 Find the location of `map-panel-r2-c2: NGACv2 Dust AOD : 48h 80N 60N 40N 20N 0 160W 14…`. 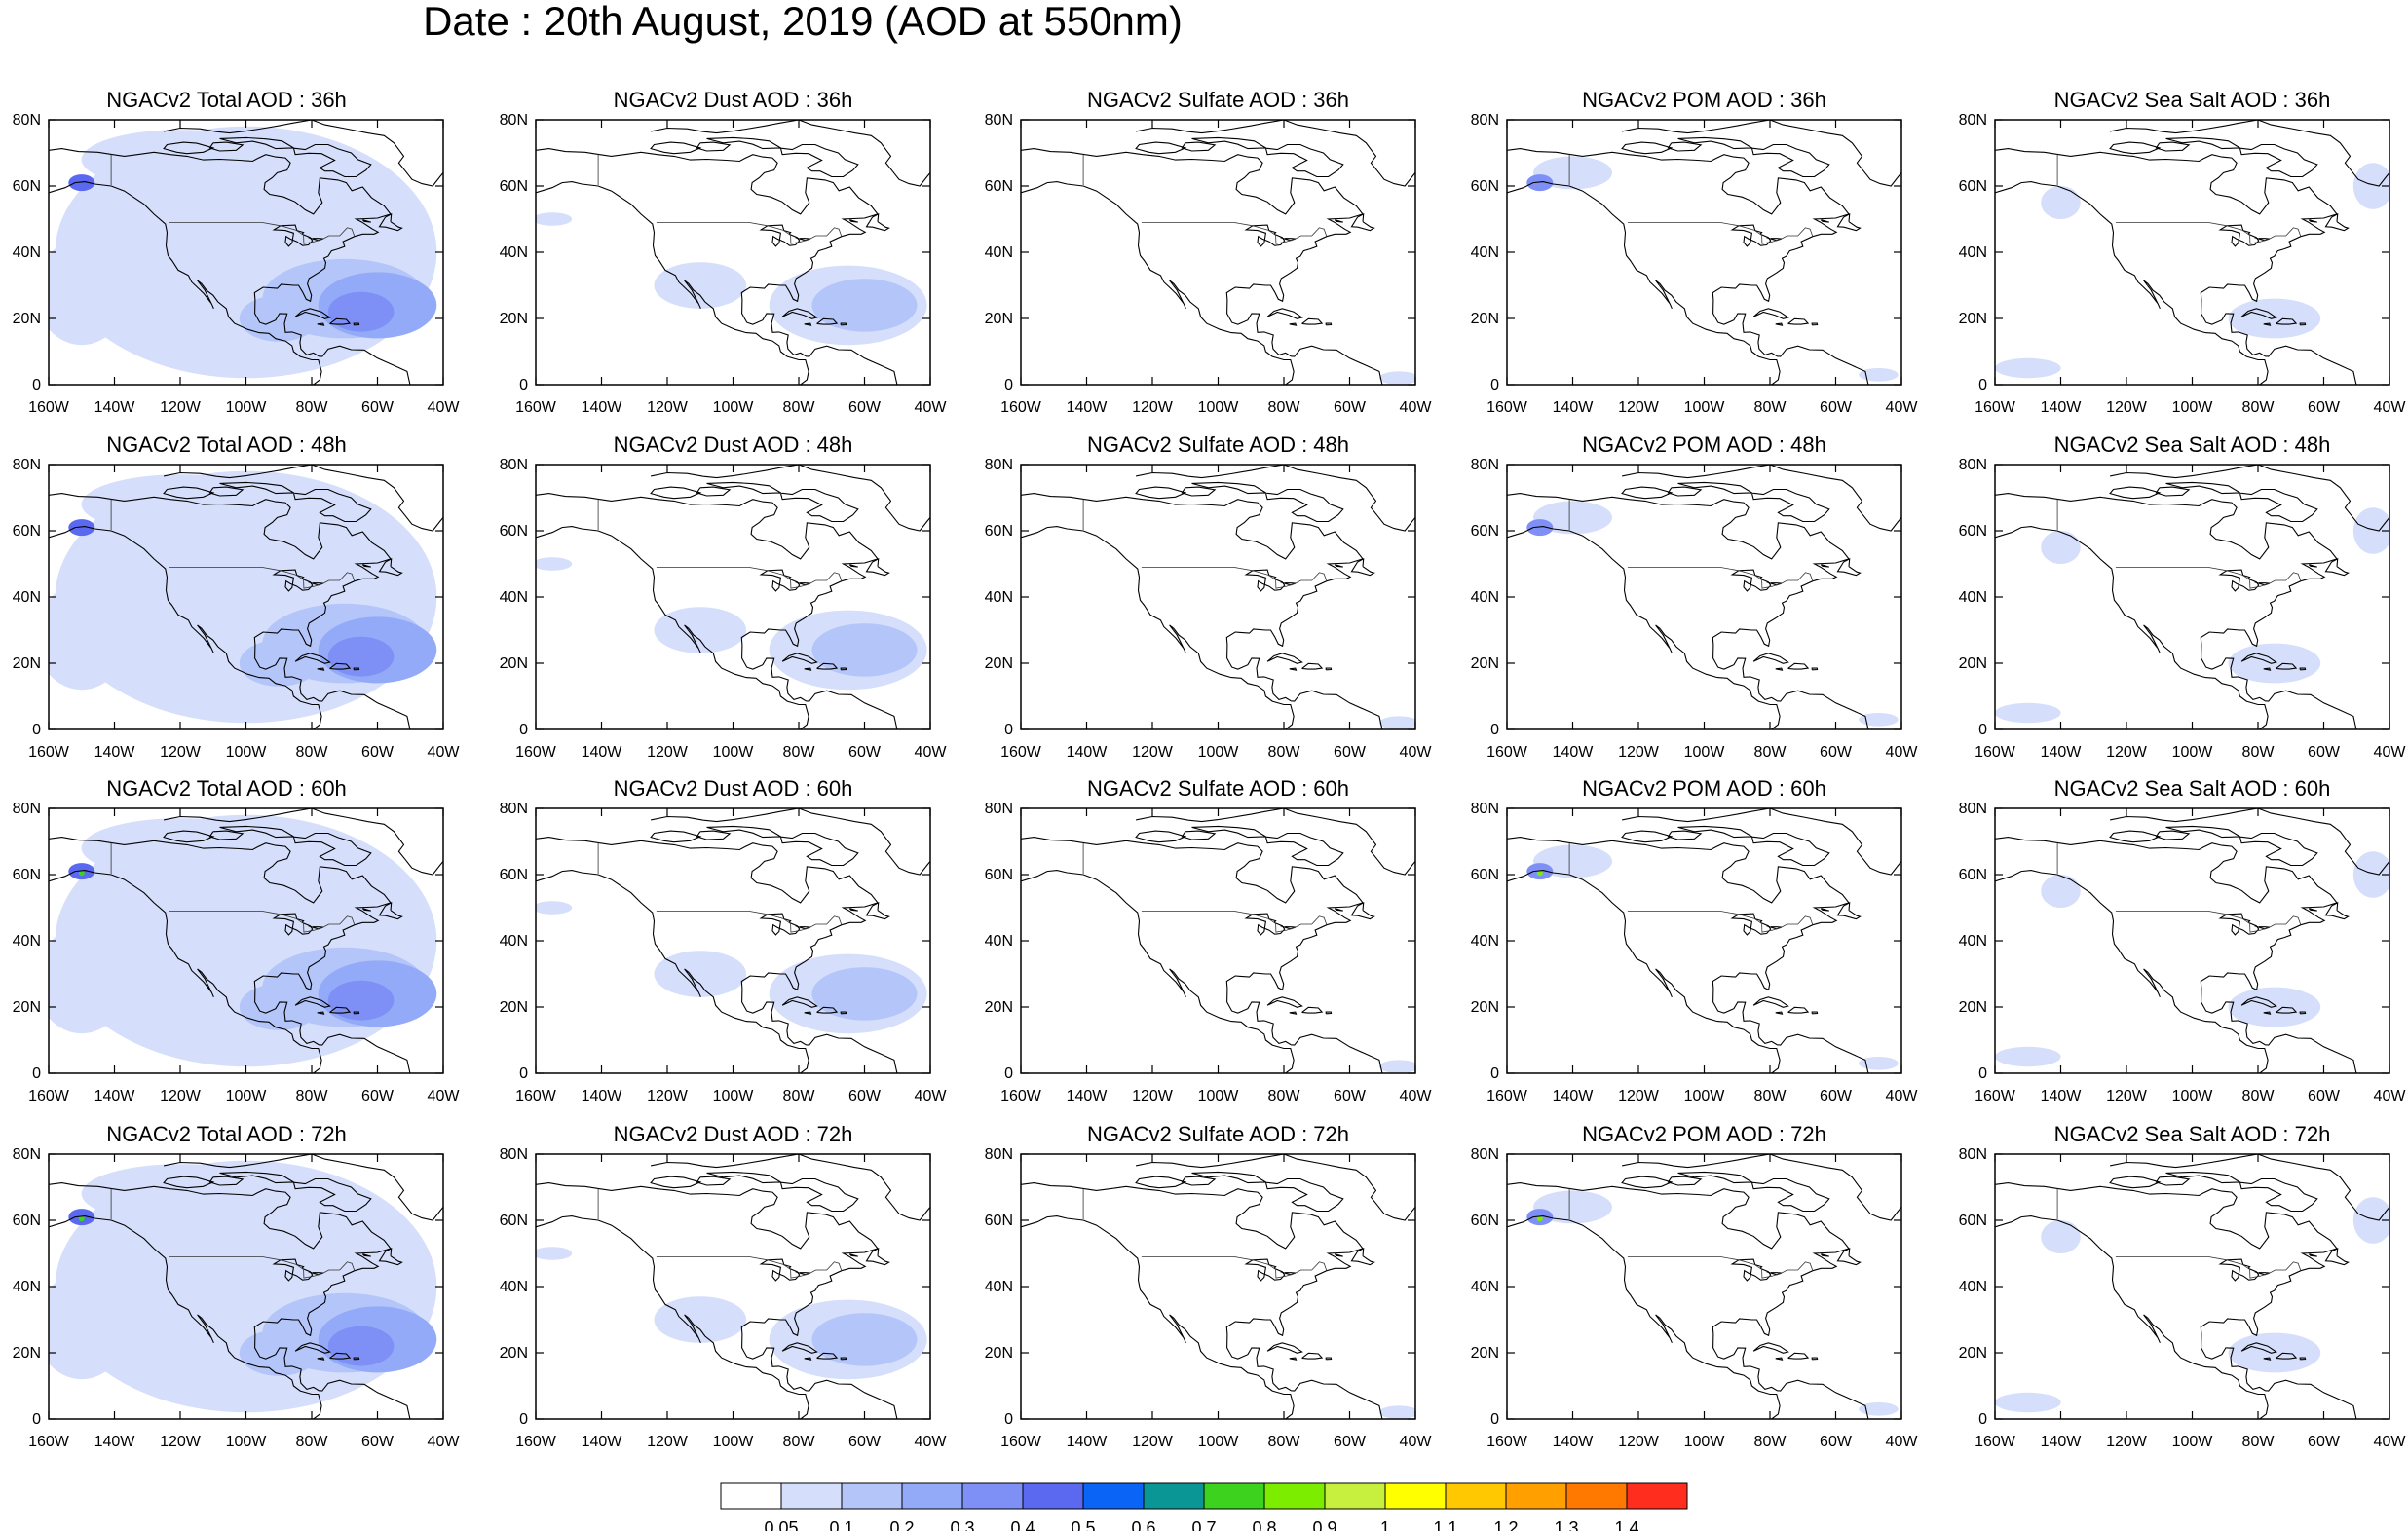

map-panel-r2-c2: NGACv2 Dust AOD : 48h 80N 60N 40N 20N 0 160W 14… is located at coordinates (724, 596).